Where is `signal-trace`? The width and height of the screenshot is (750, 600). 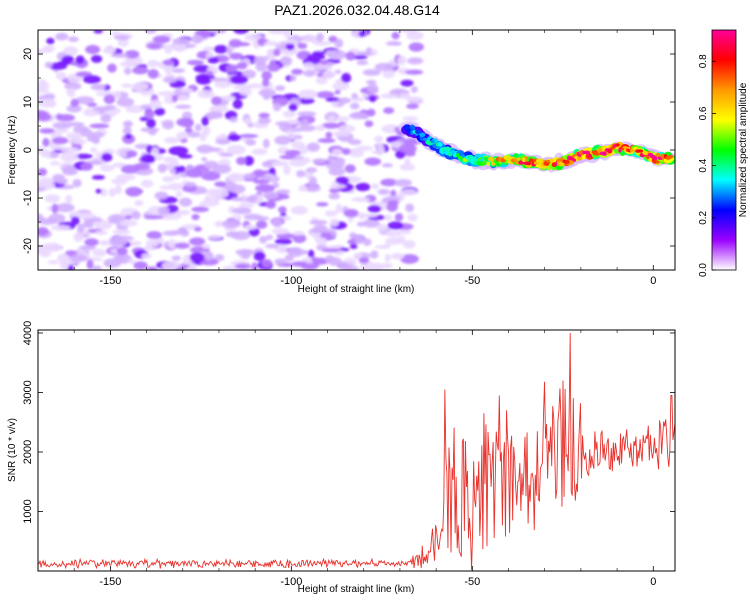 signal-trace is located at coordinates (538, 148).